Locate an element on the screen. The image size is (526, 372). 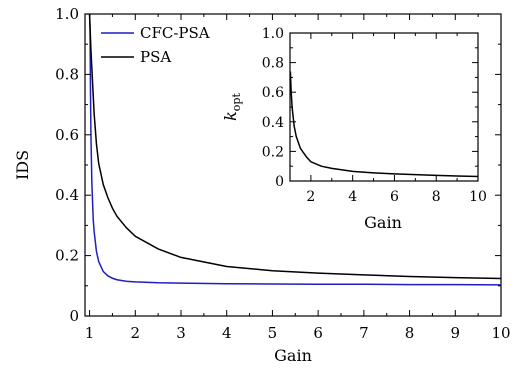
legend-label-psa: PSA is located at coordinates (155, 57).